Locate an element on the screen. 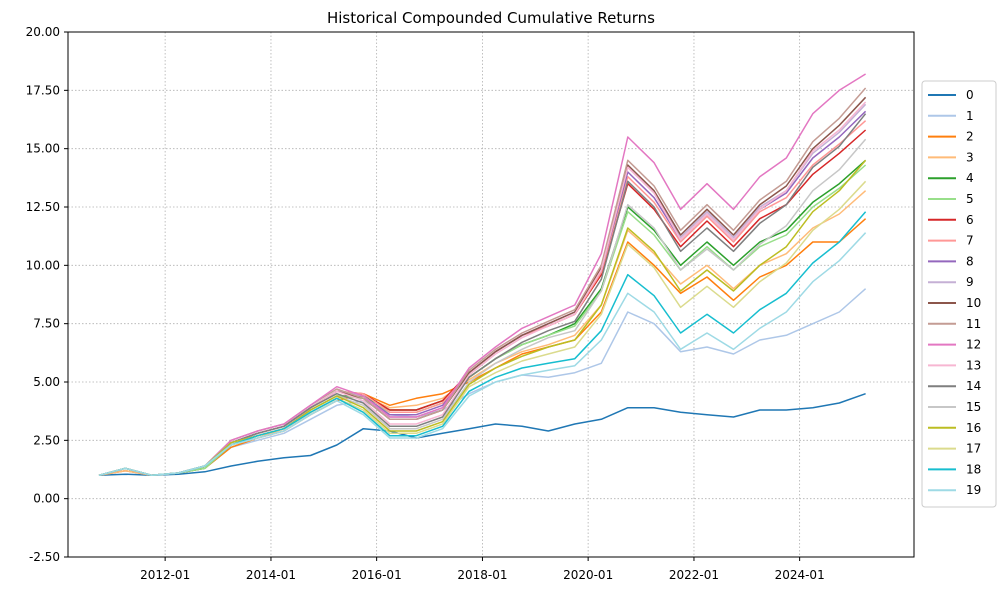 The image size is (1002, 591). x-tick-label: 2022-01 is located at coordinates (694, 575).